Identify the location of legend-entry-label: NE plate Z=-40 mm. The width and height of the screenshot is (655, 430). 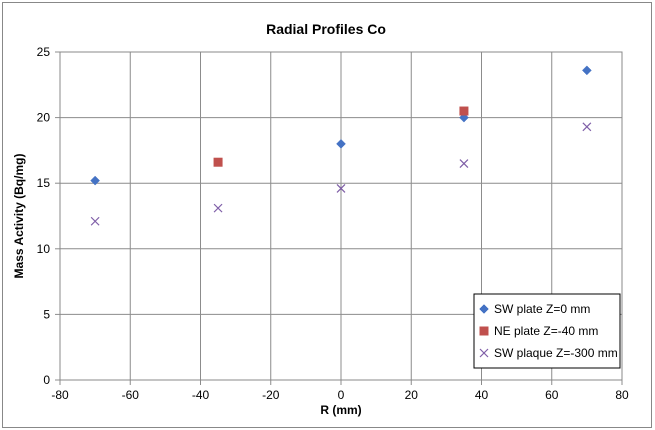
(546, 331).